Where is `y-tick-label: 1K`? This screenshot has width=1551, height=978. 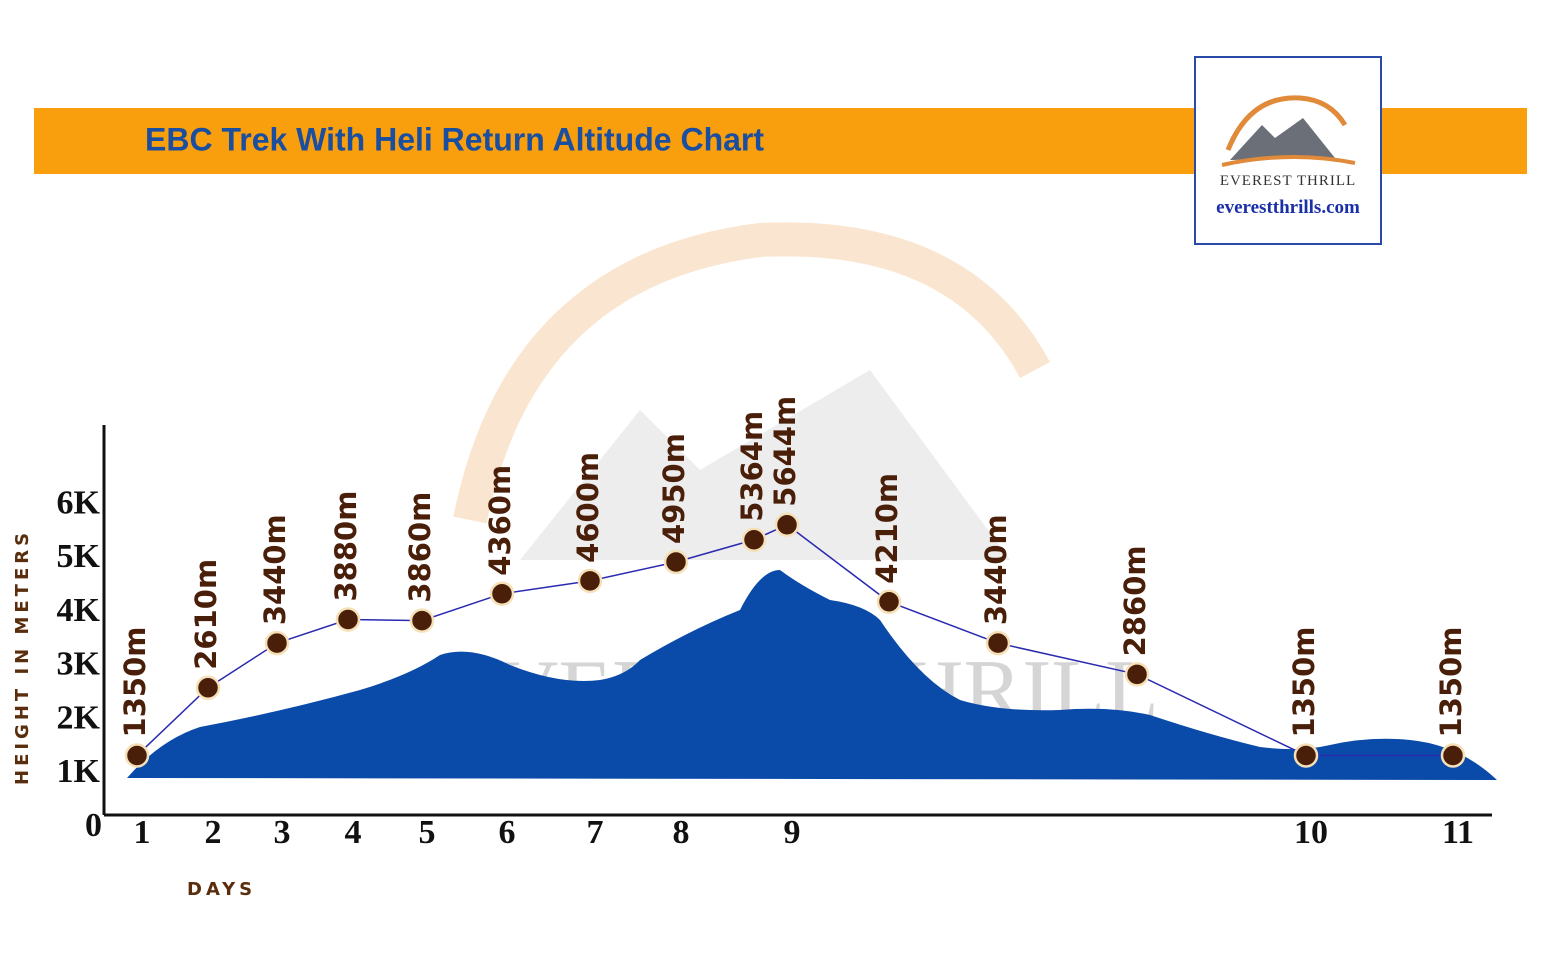 y-tick-label: 1K is located at coordinates (79, 771).